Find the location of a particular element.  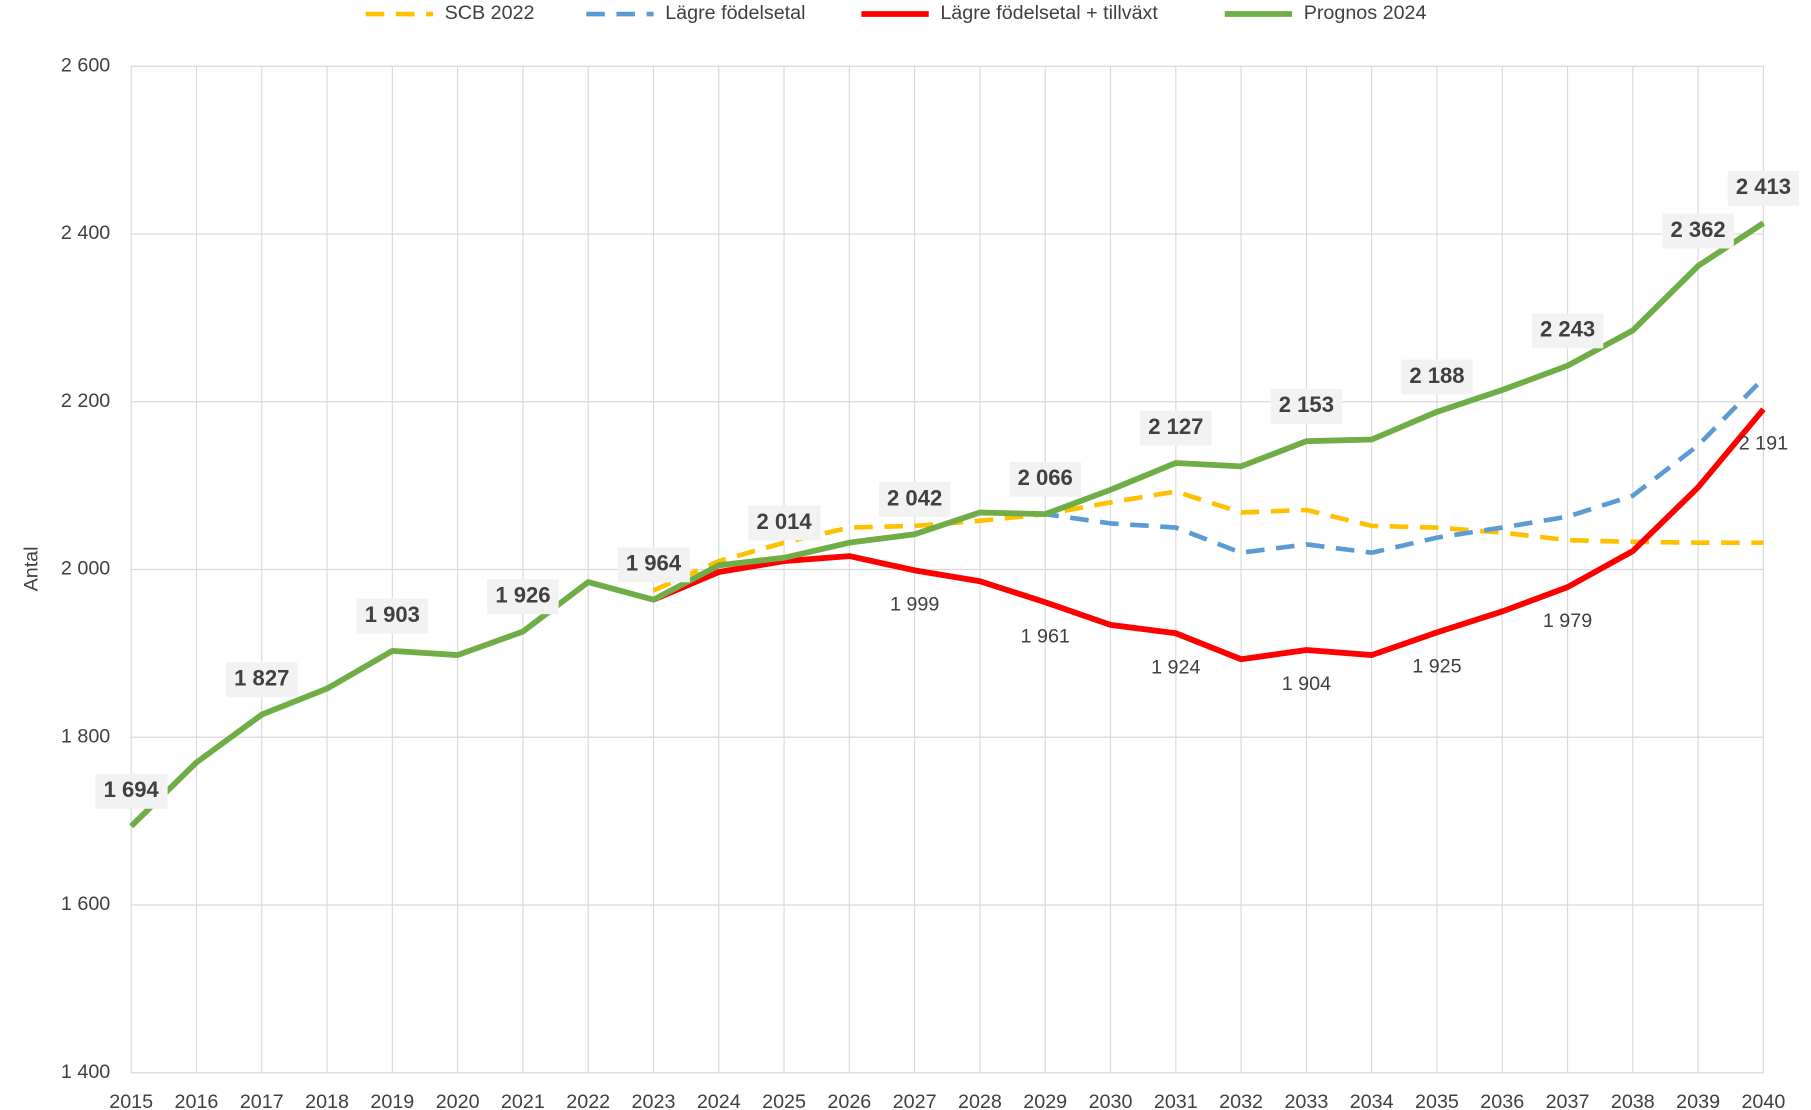

data-label: 2 191 is located at coordinates (1763, 443).